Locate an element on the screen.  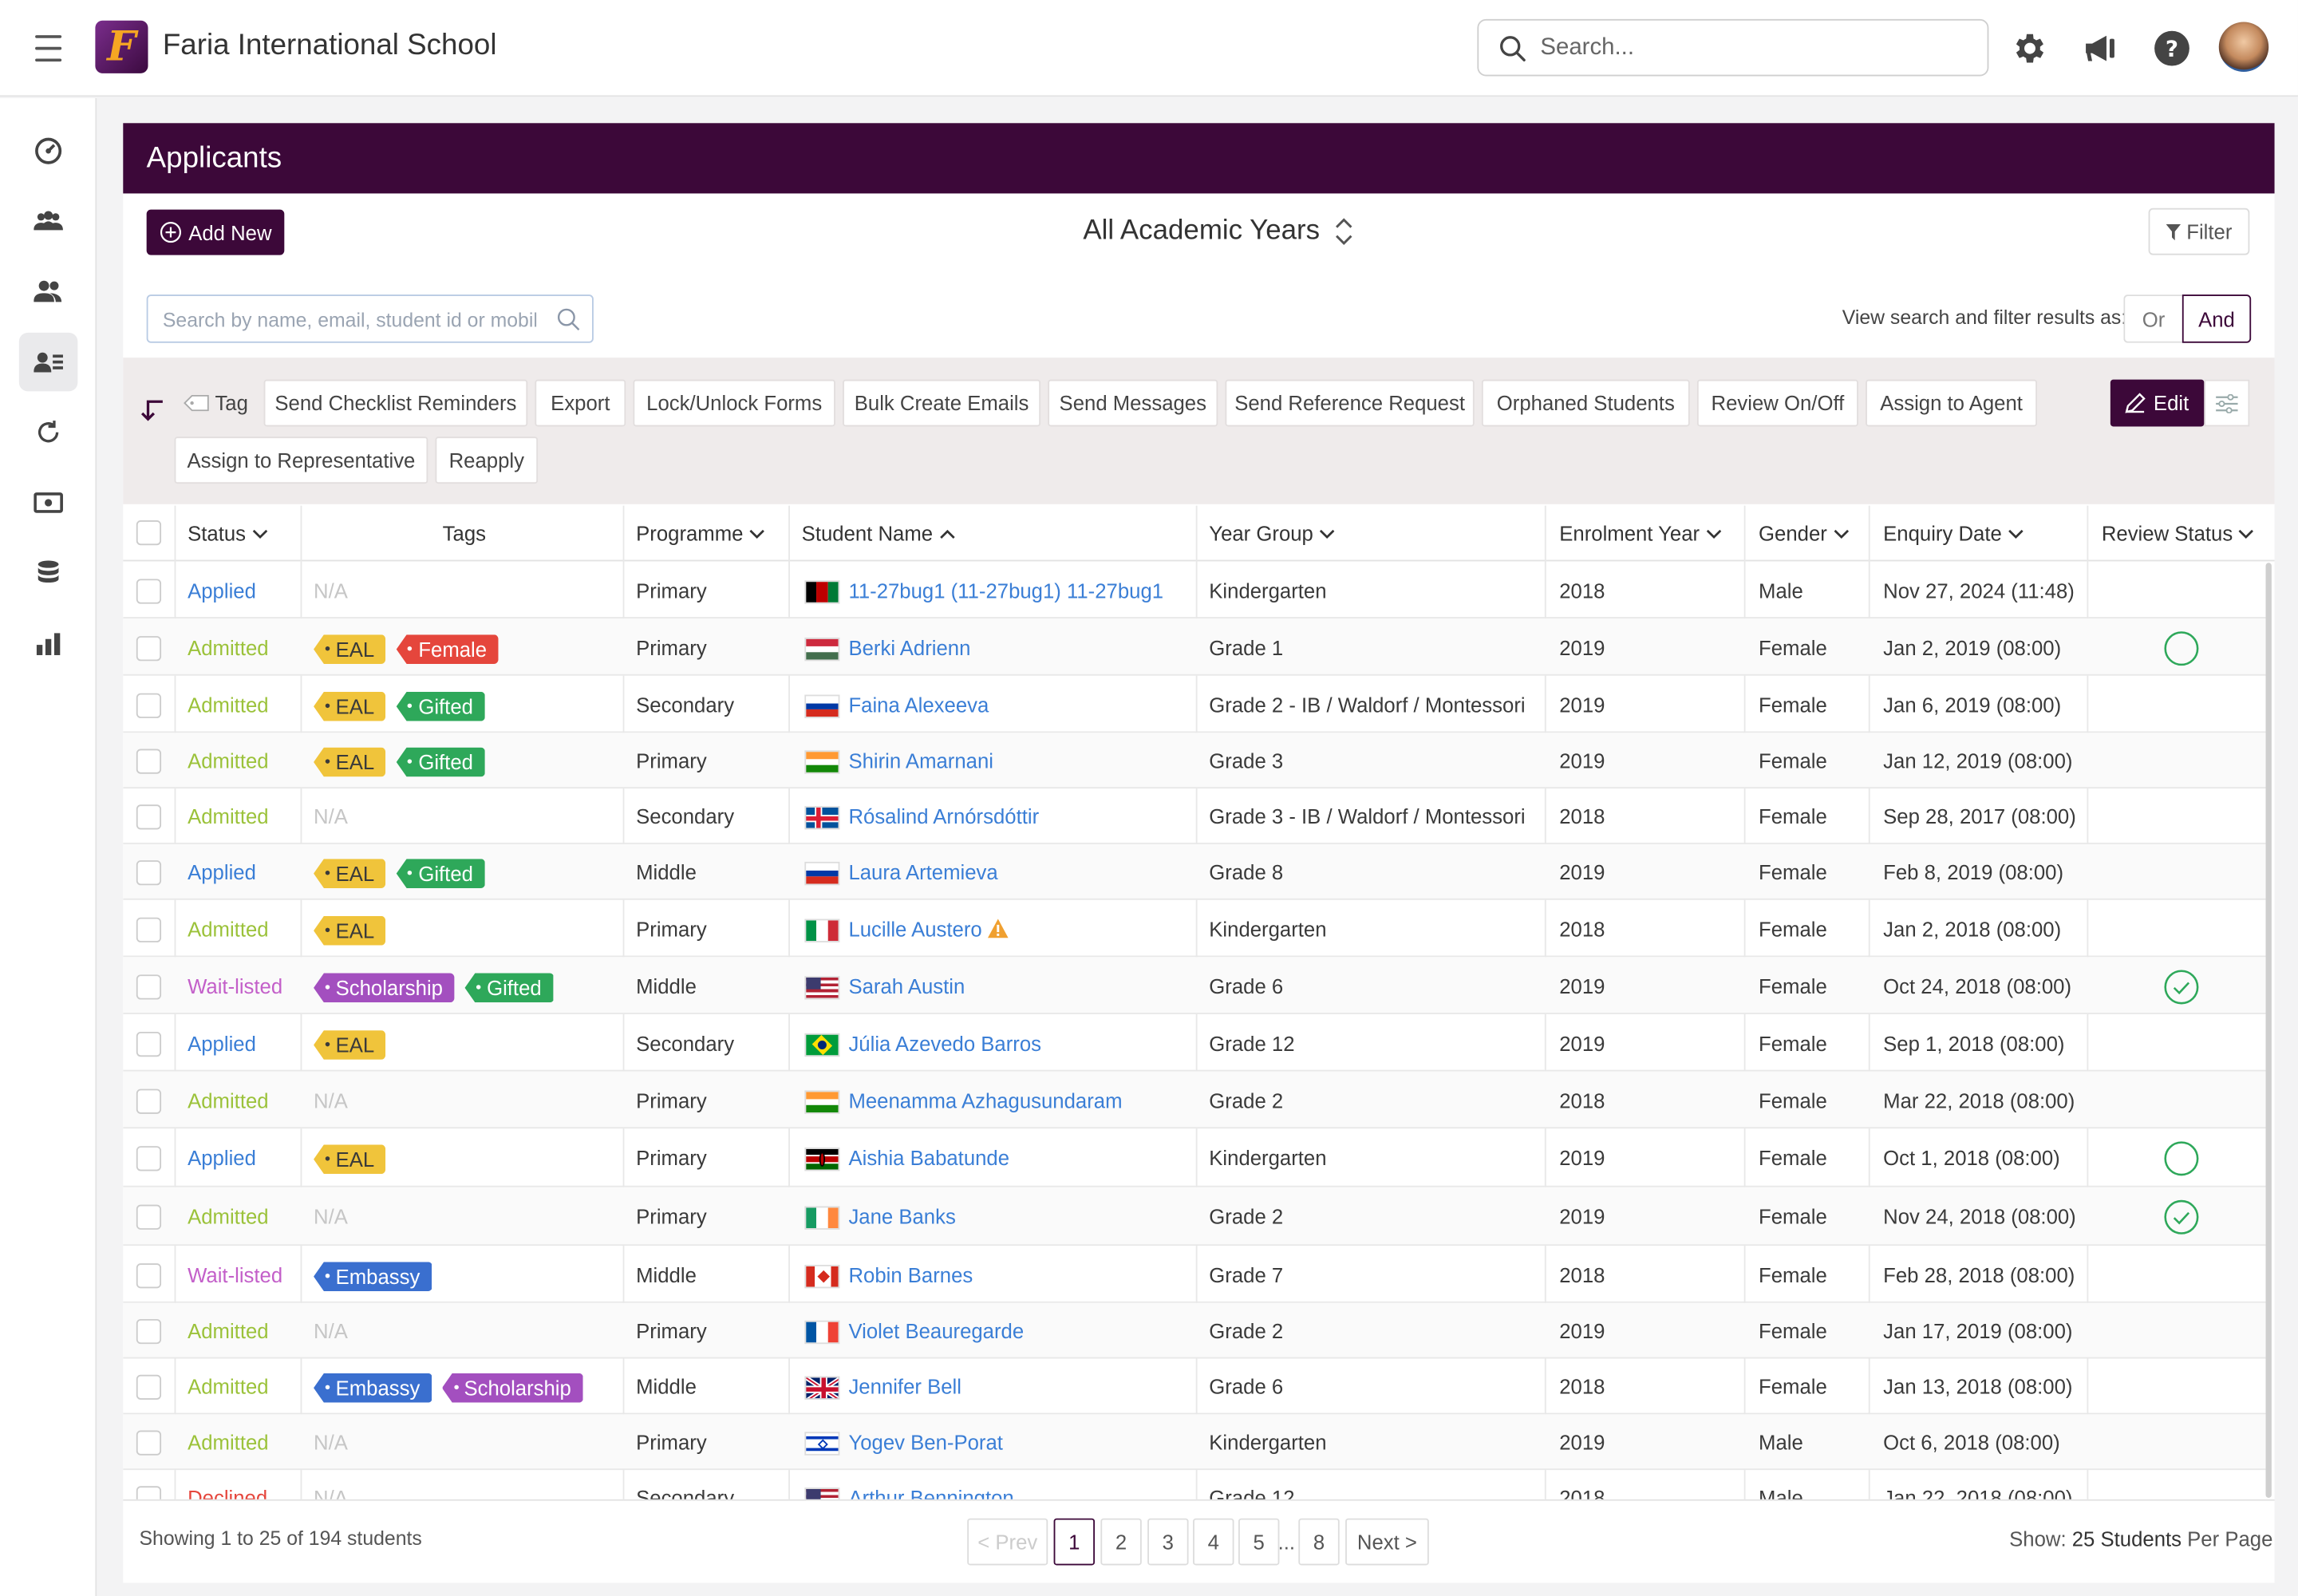
assign-to-representative-button: Assign to Representative is located at coordinates (301, 460).